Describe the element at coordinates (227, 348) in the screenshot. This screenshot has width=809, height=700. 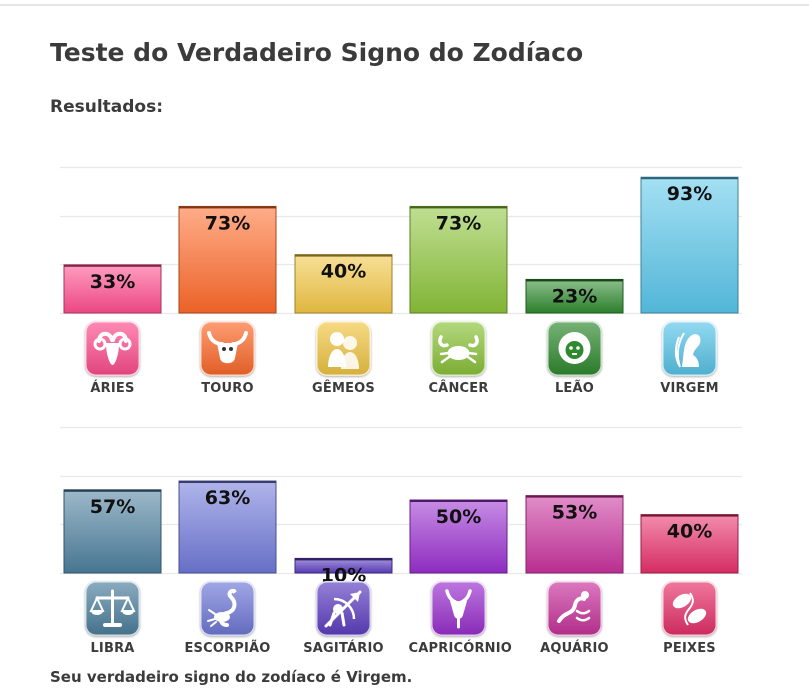
I see `taurus-bull-icon` at that location.